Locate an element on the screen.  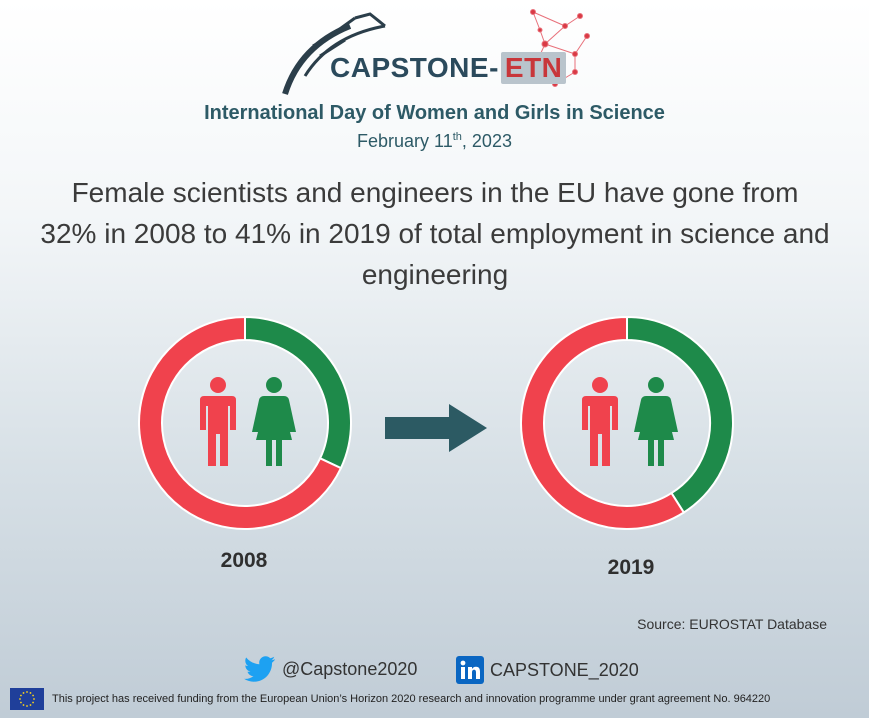
linkedin-icon is located at coordinates (470, 670).